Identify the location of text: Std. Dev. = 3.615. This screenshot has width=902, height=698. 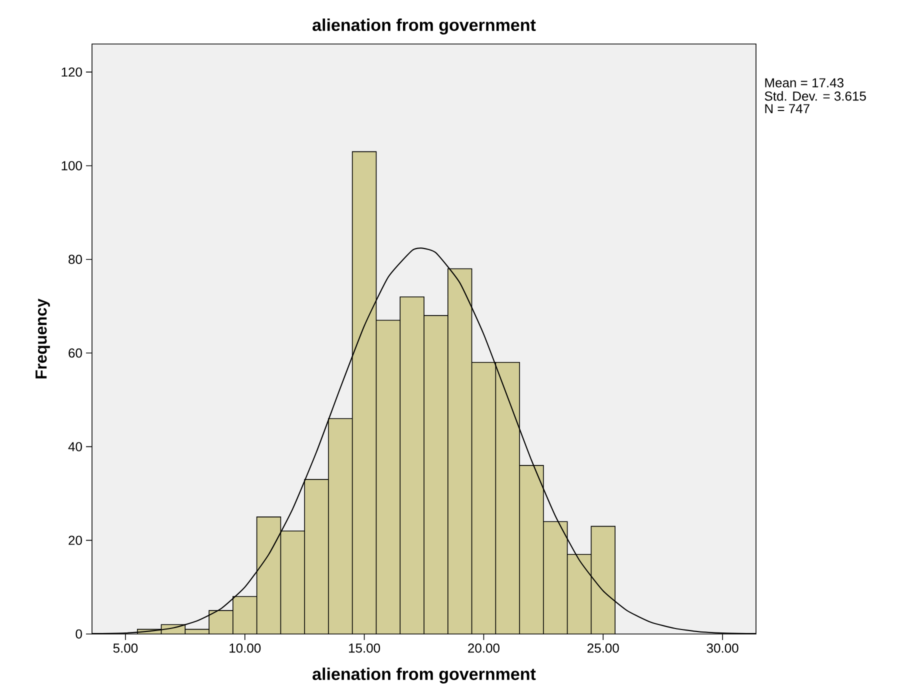
(815, 96).